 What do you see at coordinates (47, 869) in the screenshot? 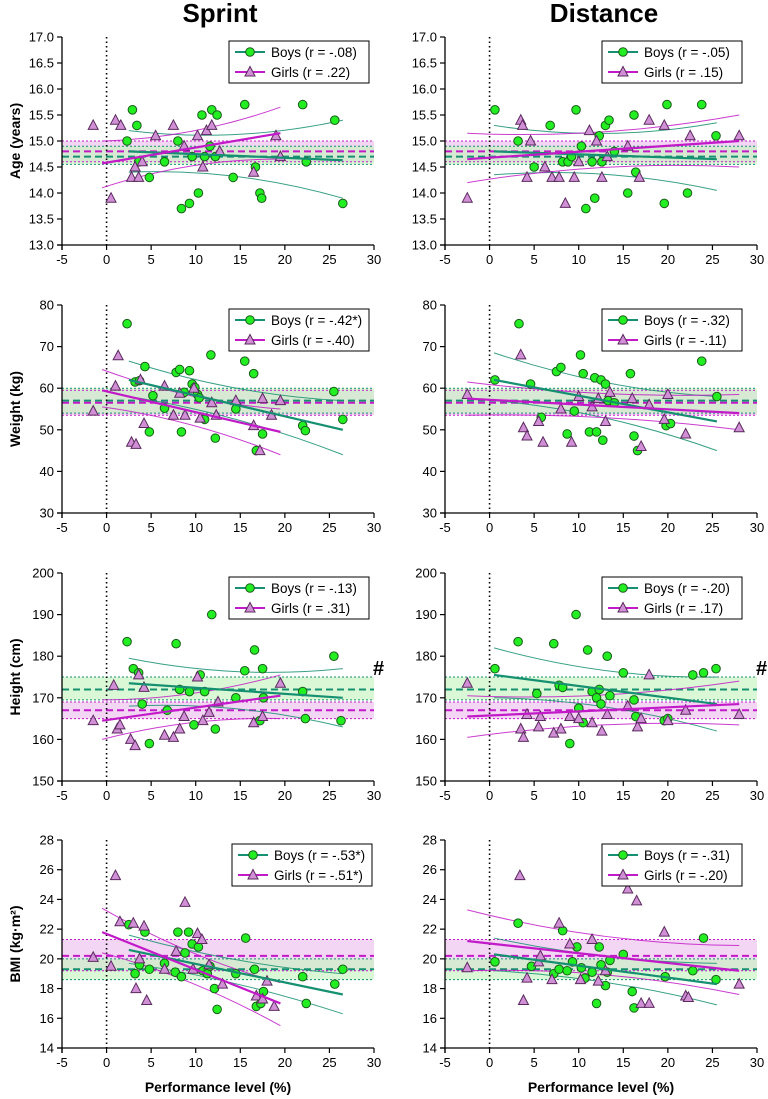
I see `y-tick-label: 26` at bounding box center [47, 869].